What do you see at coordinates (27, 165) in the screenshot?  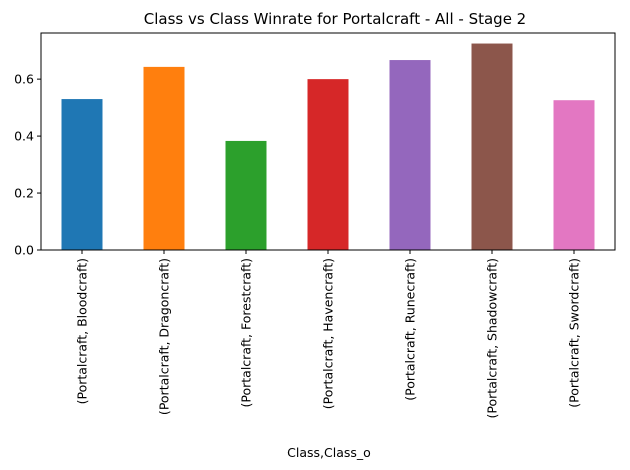 I see `y-axis-ticks: 0.0 0.2 0.4 0.6` at bounding box center [27, 165].